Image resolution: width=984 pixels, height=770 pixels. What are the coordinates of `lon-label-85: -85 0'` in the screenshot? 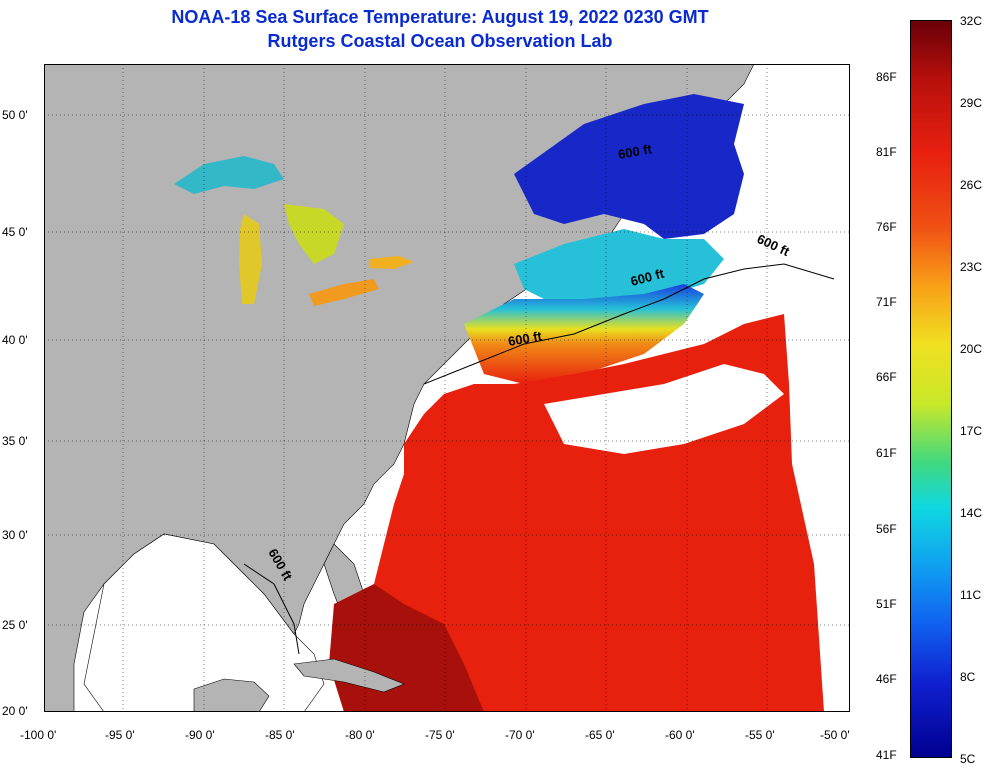 It's located at (280, 735).